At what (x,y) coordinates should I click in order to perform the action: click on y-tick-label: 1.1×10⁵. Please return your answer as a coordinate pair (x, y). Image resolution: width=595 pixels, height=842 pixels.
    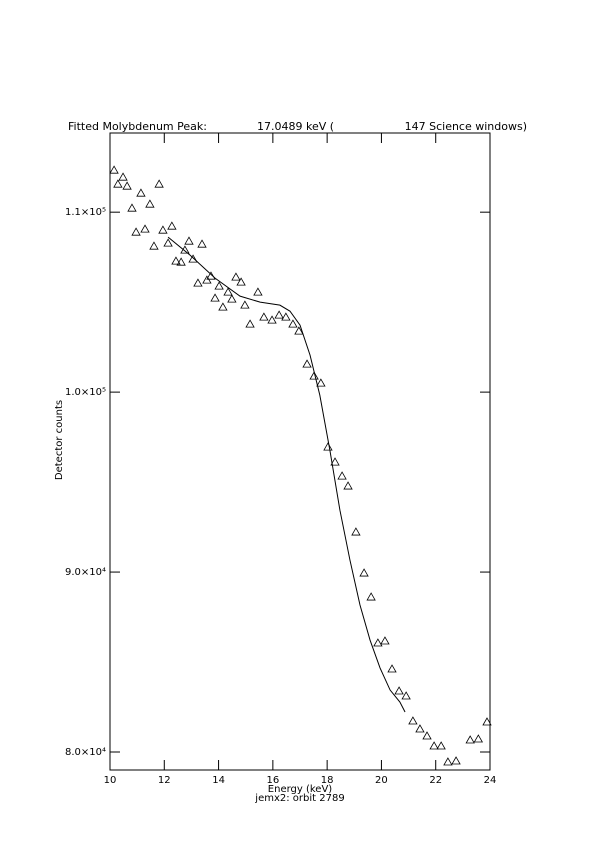
    Looking at the image, I should click on (85, 212).